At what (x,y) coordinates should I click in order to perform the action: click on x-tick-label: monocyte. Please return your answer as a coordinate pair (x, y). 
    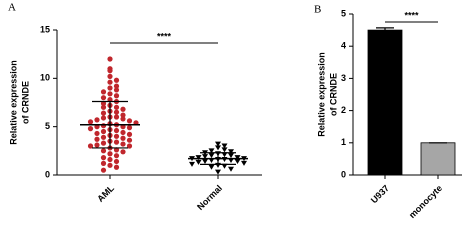
    Looking at the image, I should click on (425, 201).